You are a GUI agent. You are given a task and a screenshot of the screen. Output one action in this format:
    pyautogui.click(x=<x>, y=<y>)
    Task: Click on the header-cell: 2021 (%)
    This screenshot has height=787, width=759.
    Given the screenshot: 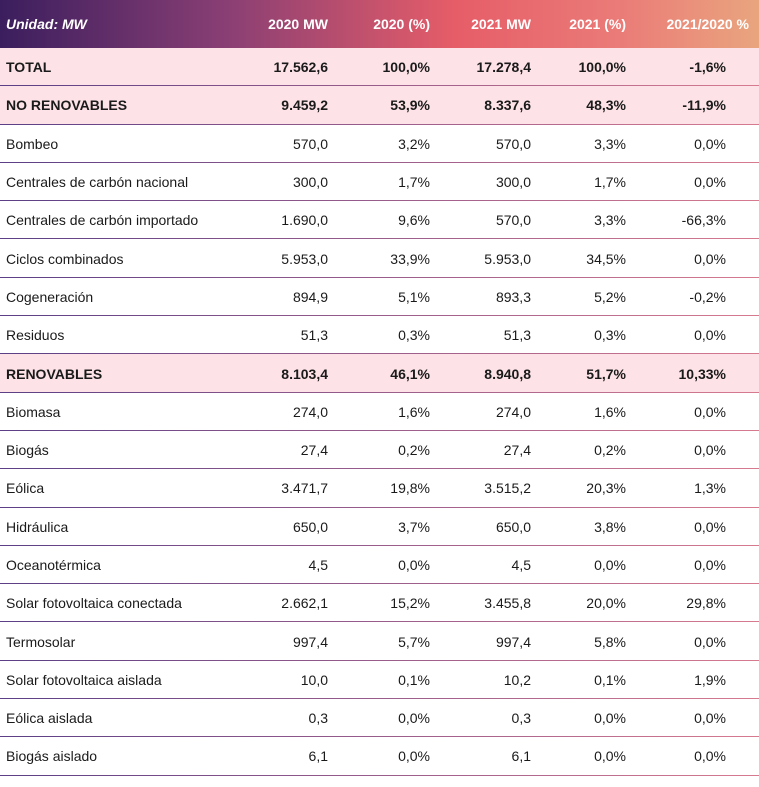 What is the action you would take?
    pyautogui.click(x=597, y=24)
    